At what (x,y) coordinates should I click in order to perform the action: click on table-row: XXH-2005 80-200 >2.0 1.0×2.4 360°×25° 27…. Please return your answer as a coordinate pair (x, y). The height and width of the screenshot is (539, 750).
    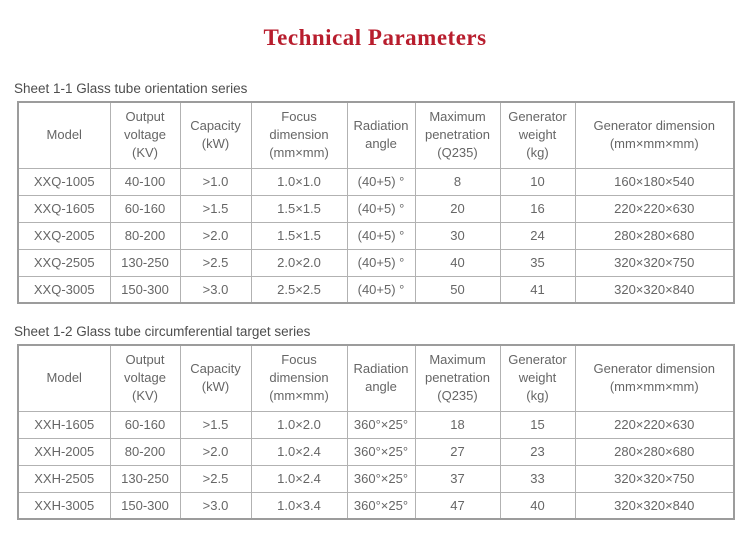
    Looking at the image, I should click on (376, 451).